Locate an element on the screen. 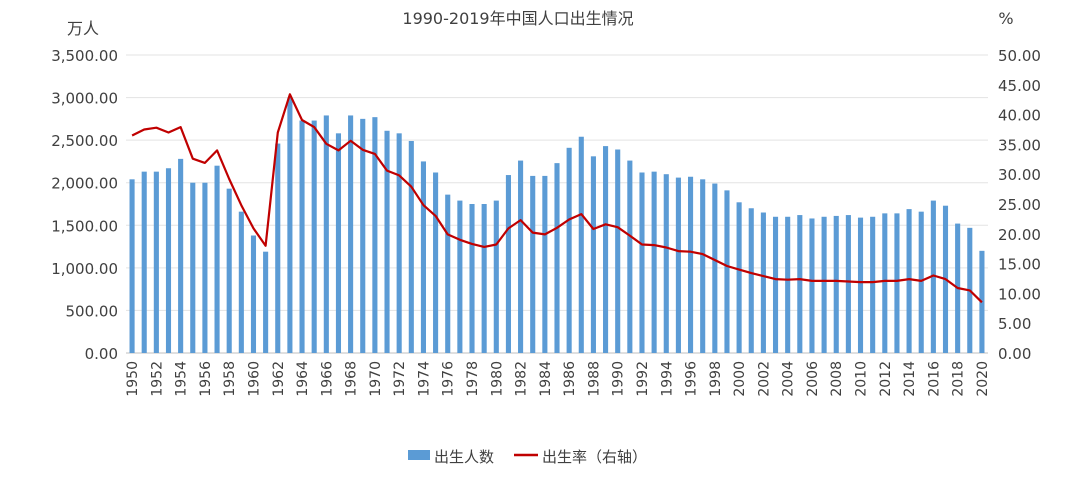 Image resolution: width=1080 pixels, height=482 pixels. bar-2004 is located at coordinates (788, 284).